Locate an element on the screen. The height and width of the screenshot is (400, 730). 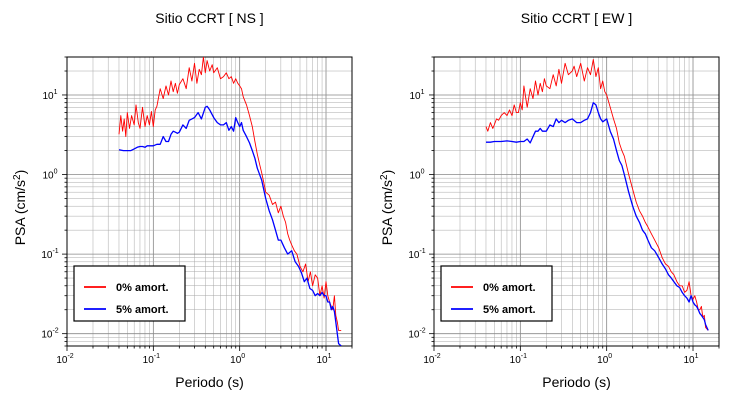
chart-title: Sitio CCRT [ EW ] is located at coordinates (577, 18).